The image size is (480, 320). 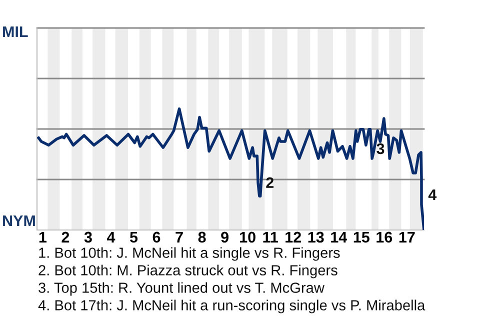 I want to click on x-tick-label: 11, so click(x=270, y=237).